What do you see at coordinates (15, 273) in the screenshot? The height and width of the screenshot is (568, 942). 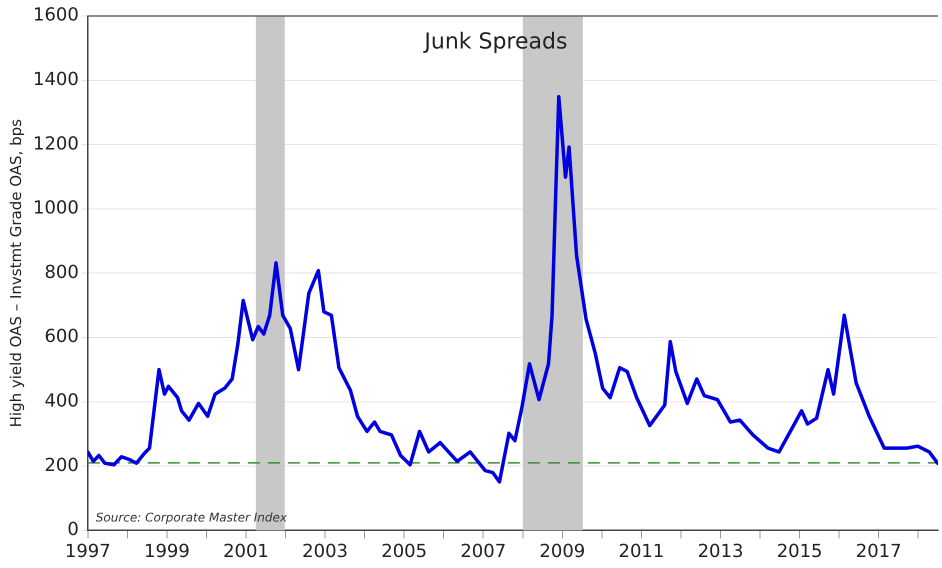 I see `y-axis-title: High yield OAS – Invstmt Grade OAS, bps` at bounding box center [15, 273].